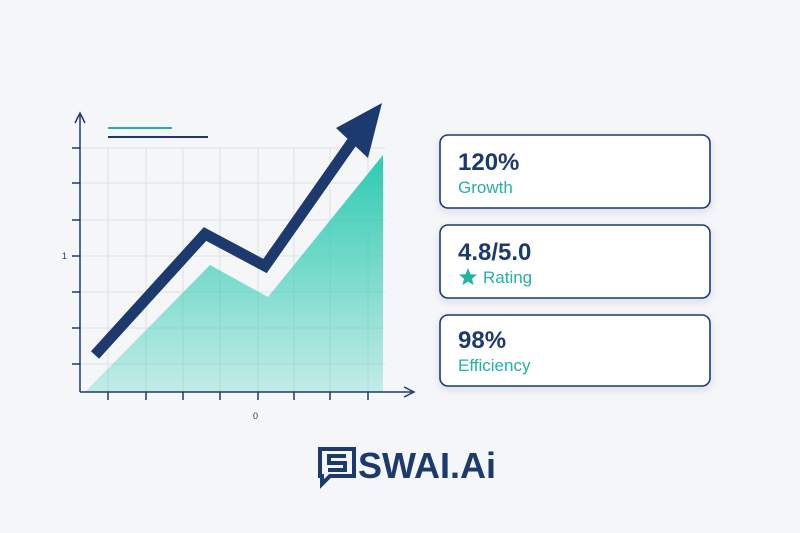 The image size is (800, 533). Describe the element at coordinates (482, 340) in the screenshot. I see `card-value: 98%` at that location.